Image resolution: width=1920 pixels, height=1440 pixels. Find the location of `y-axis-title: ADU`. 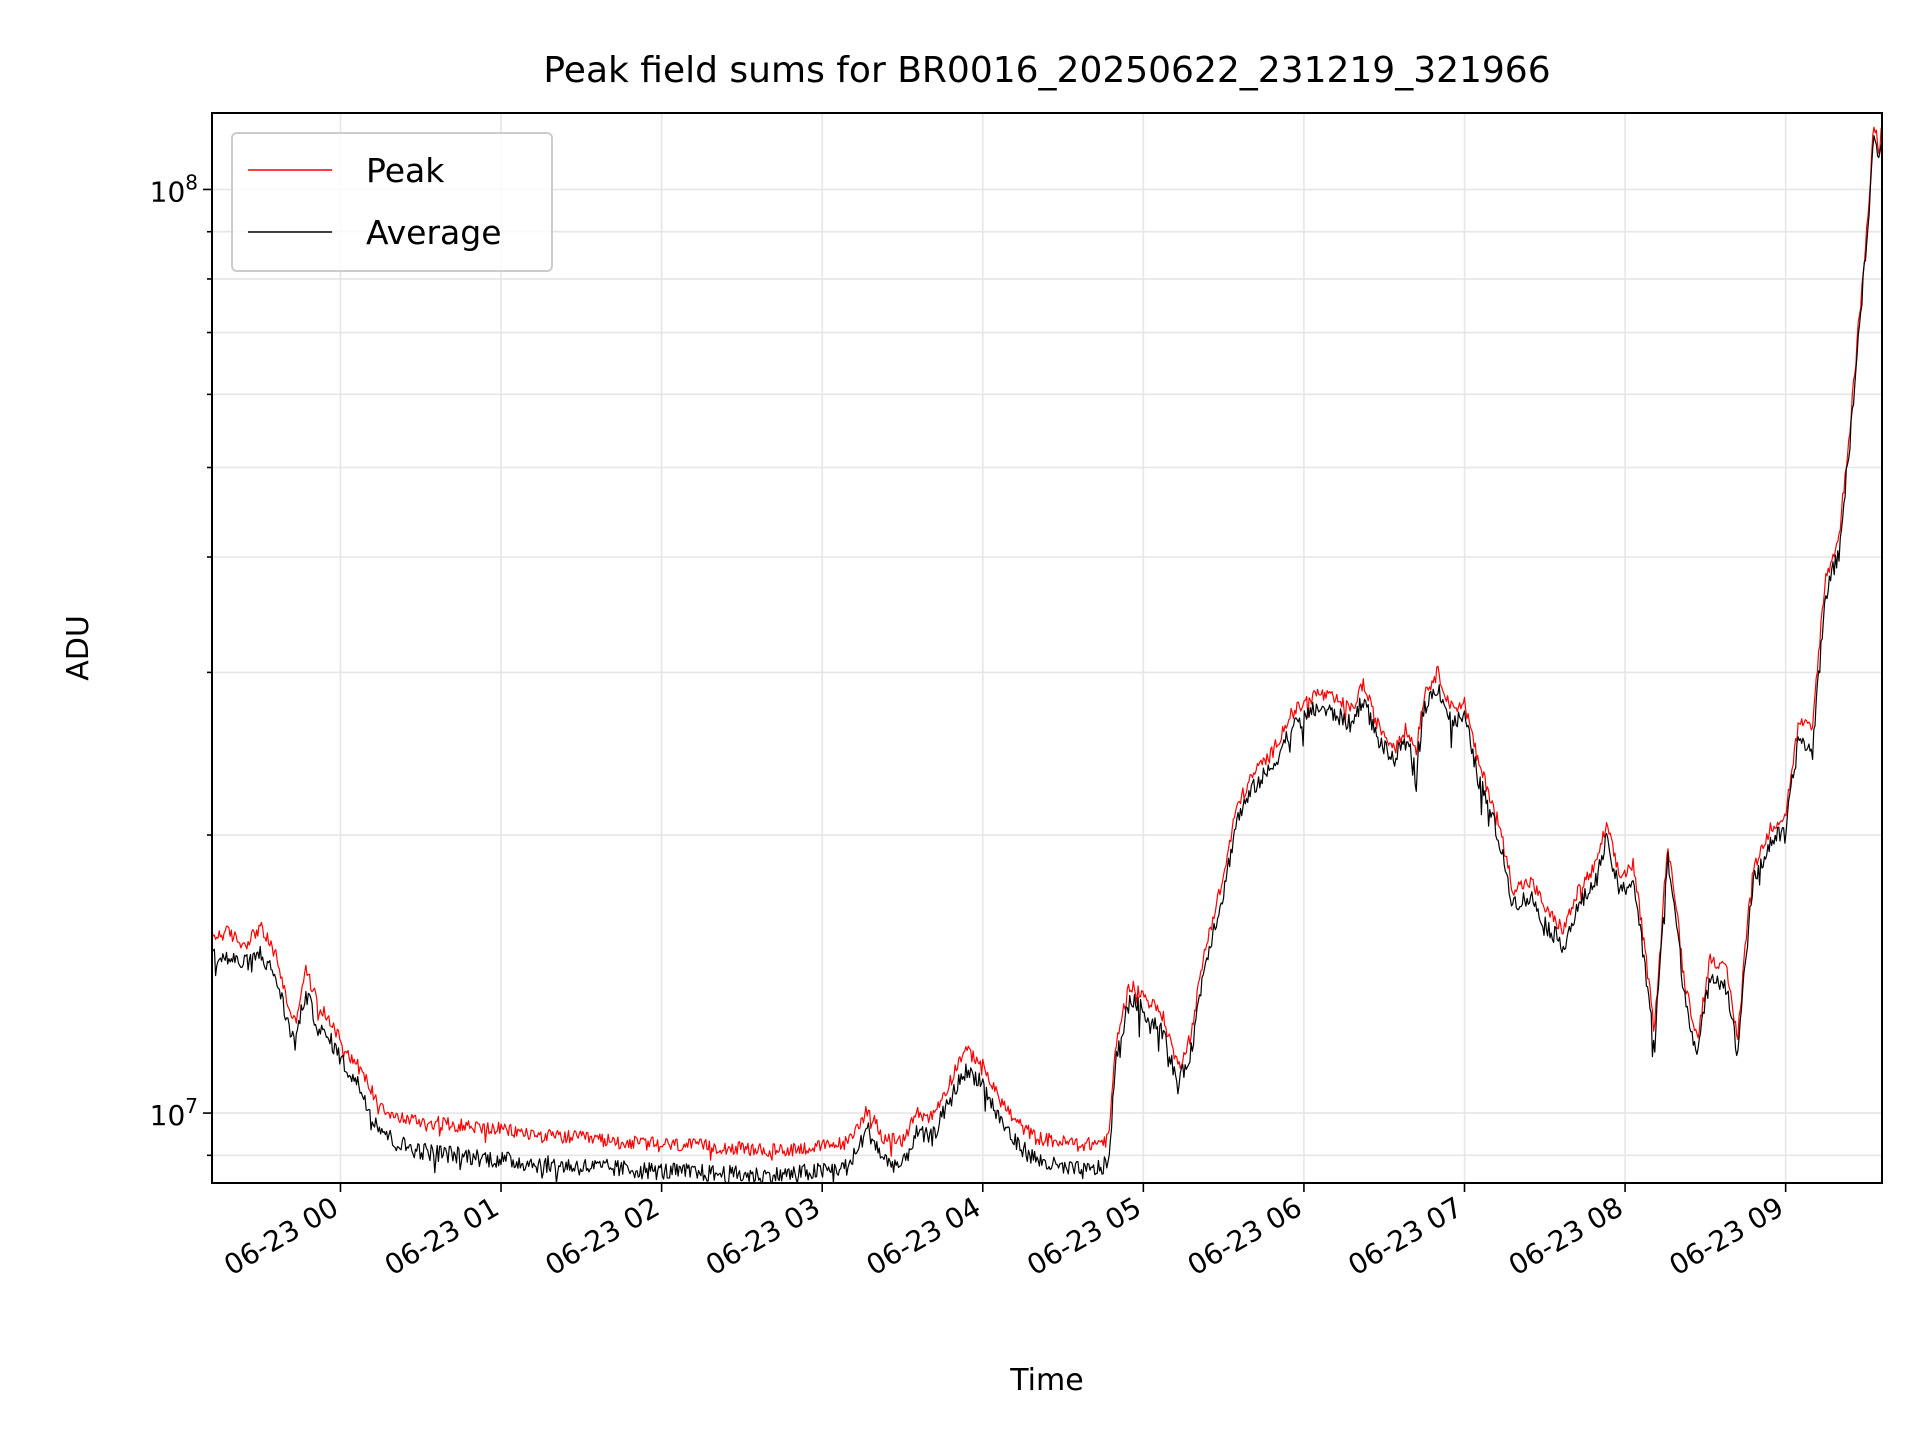

y-axis-title: ADU is located at coordinates (78, 648).